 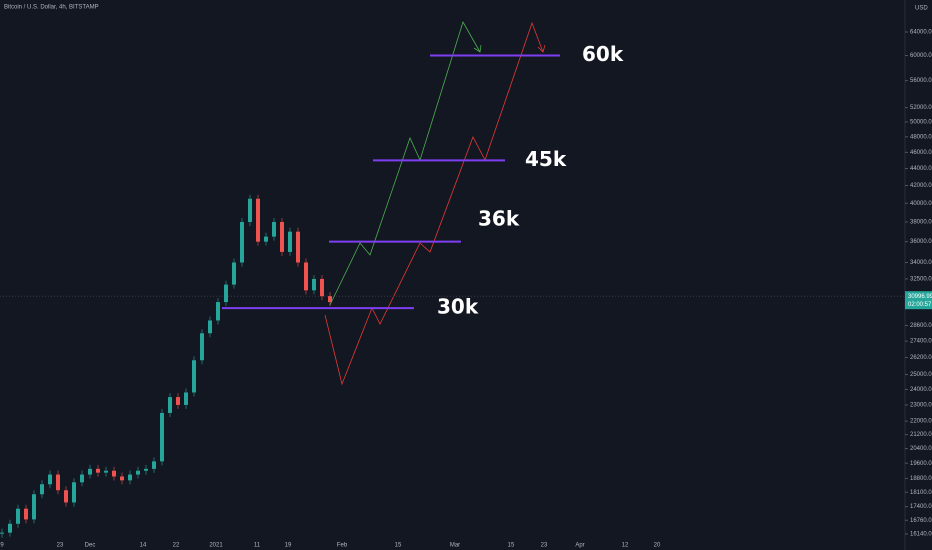 I want to click on y-tick-label: 18100.00, so click(x=921, y=493).